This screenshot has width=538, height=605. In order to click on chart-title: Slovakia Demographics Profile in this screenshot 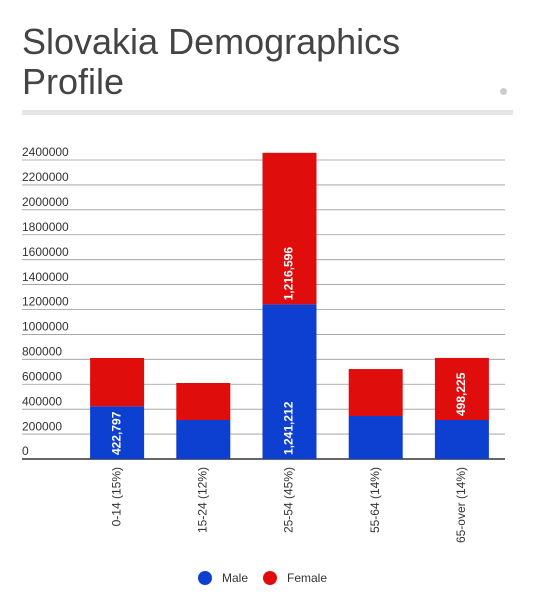, I will do `click(211, 61)`.